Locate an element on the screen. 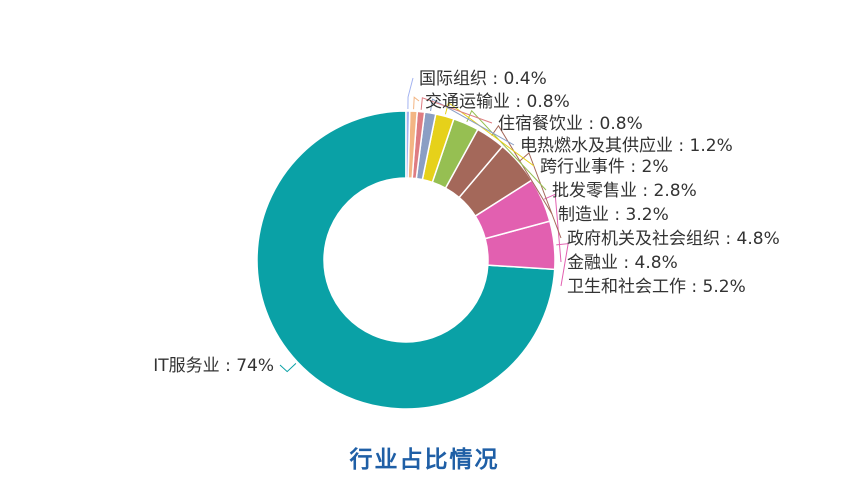 This screenshot has width=849, height=489. slice-label: 批发零售业 : 2.8% is located at coordinates (624, 191).